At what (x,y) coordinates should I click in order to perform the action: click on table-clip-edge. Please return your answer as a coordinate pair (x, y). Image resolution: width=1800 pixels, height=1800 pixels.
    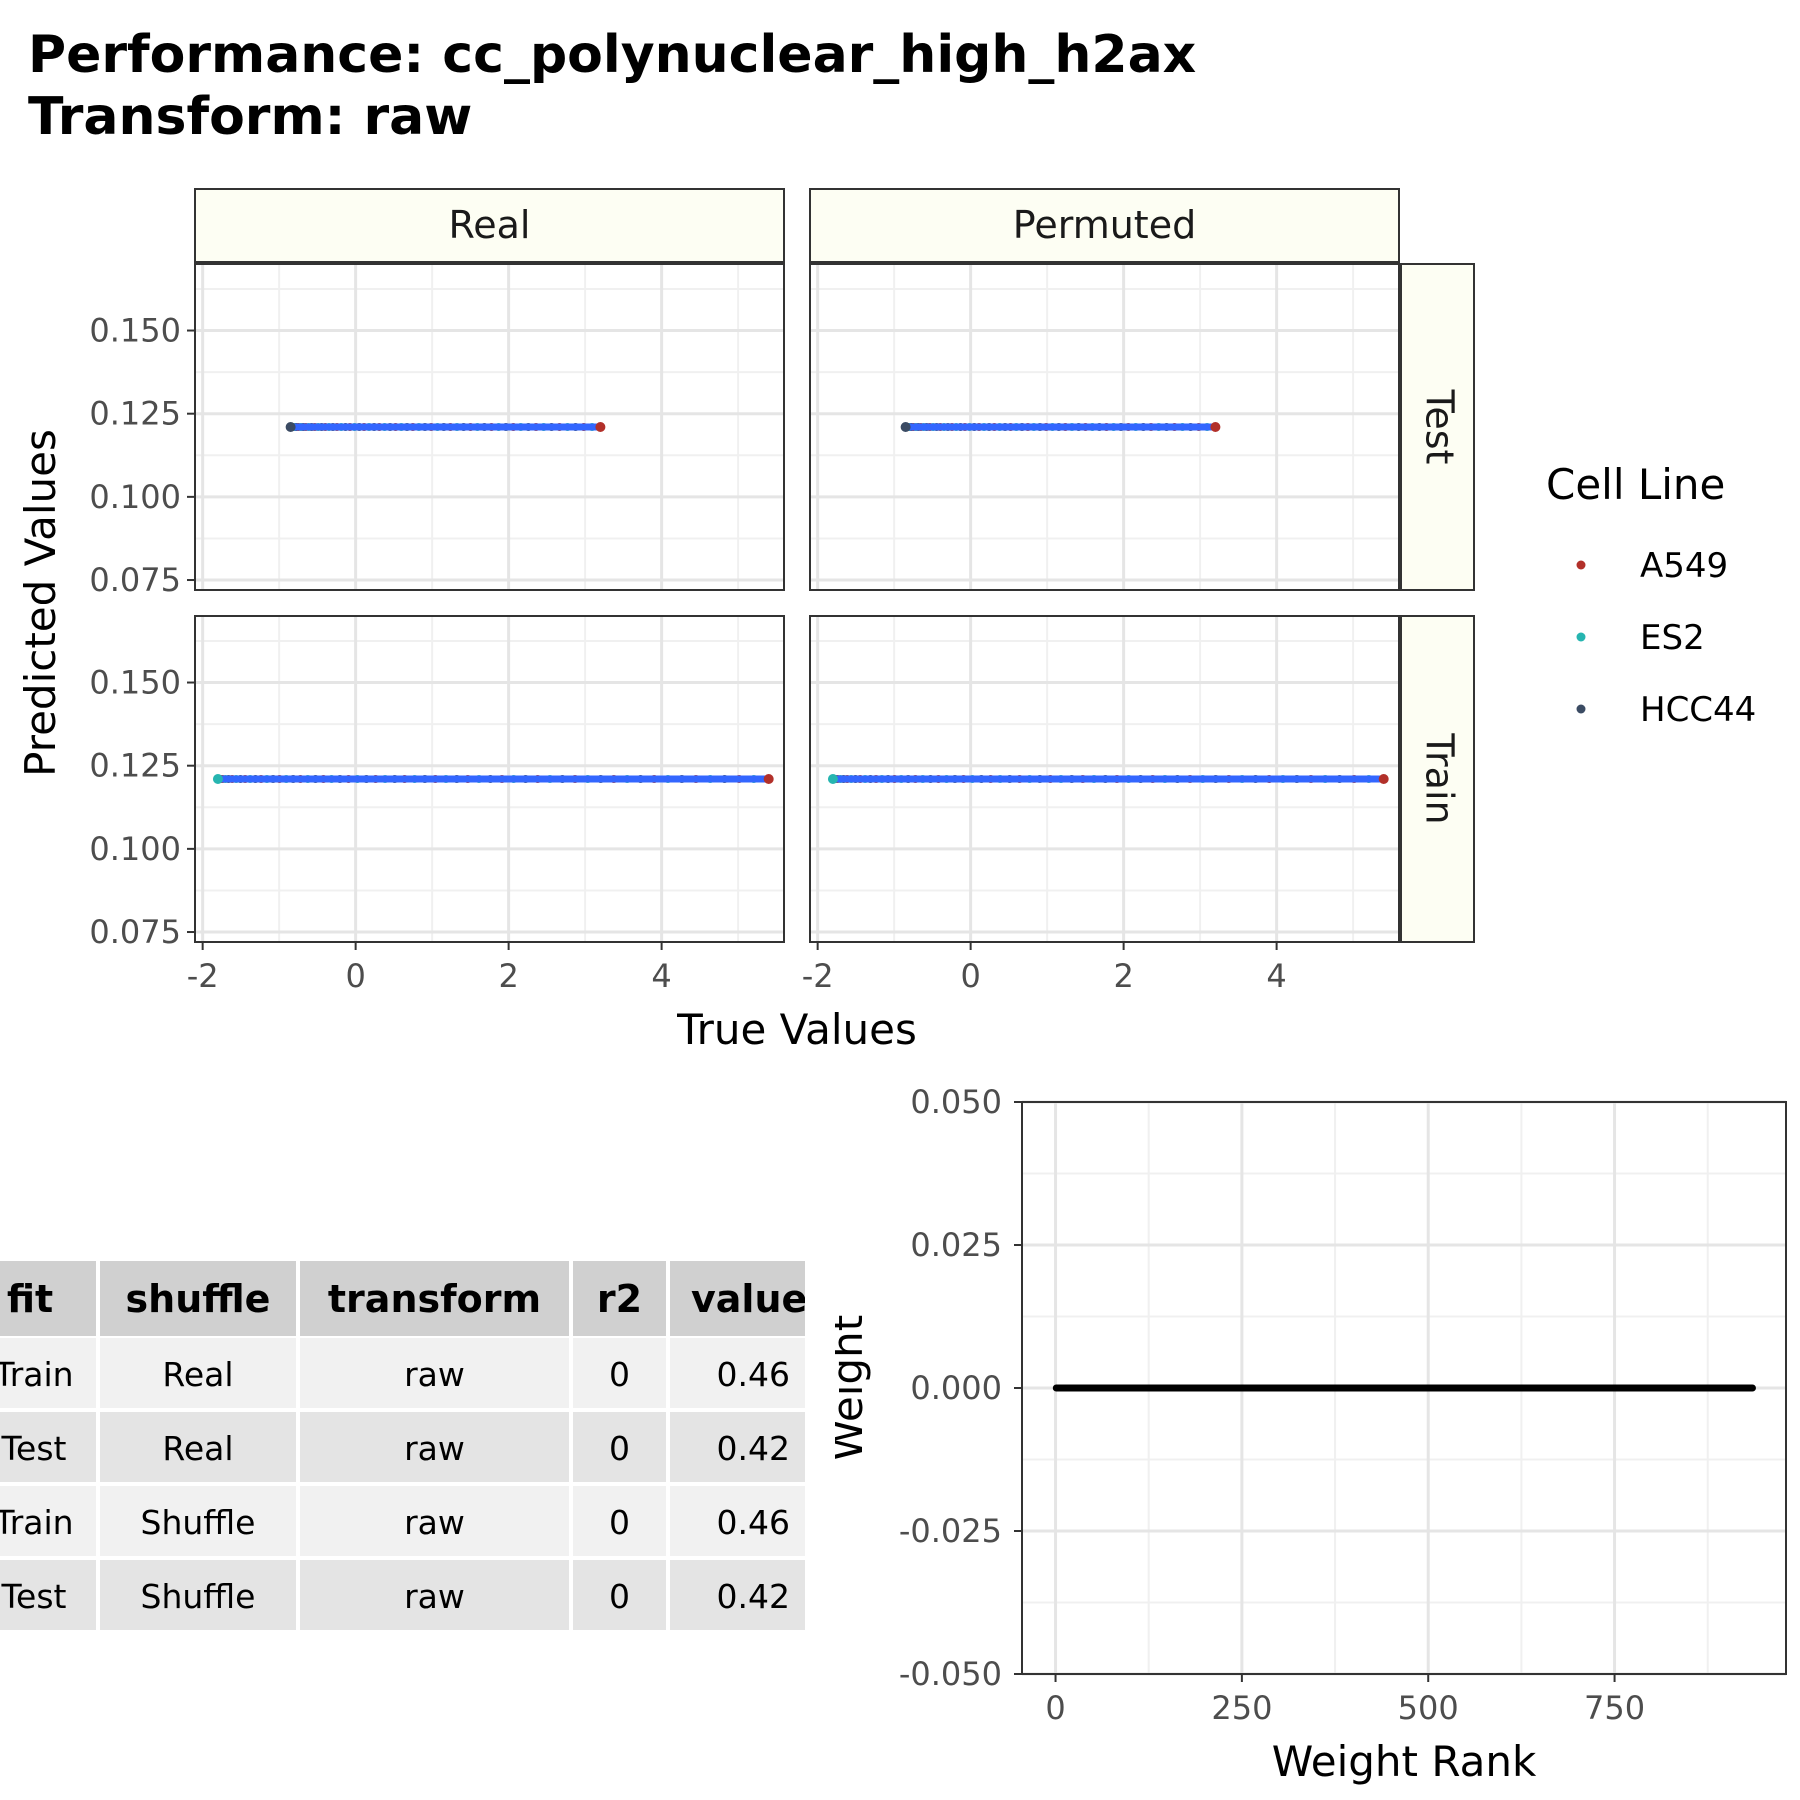
    Looking at the image, I should click on (820, 1450).